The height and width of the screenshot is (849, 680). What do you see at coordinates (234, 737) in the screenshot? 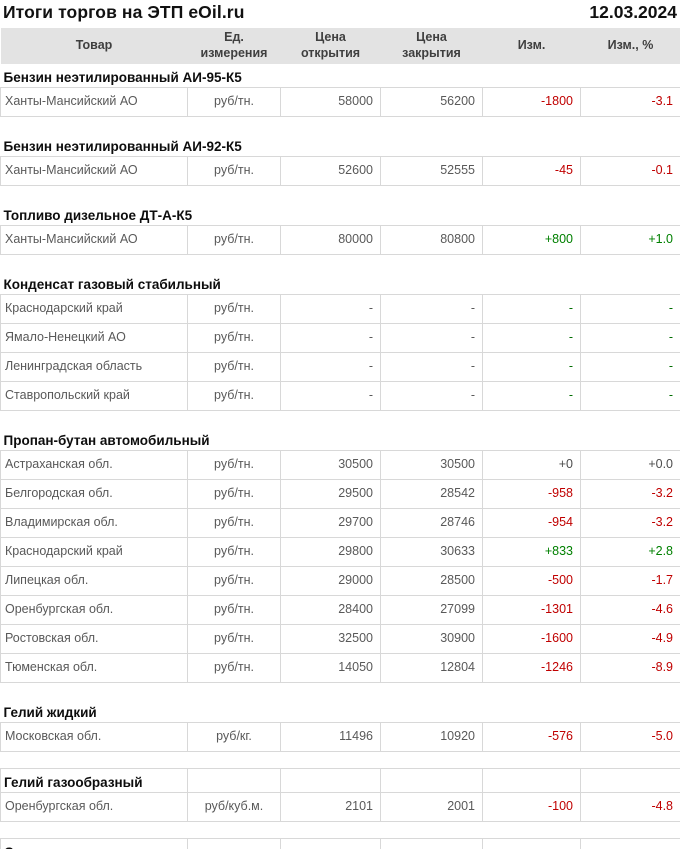
I see `unit-cell: руб/кг.` at bounding box center [234, 737].